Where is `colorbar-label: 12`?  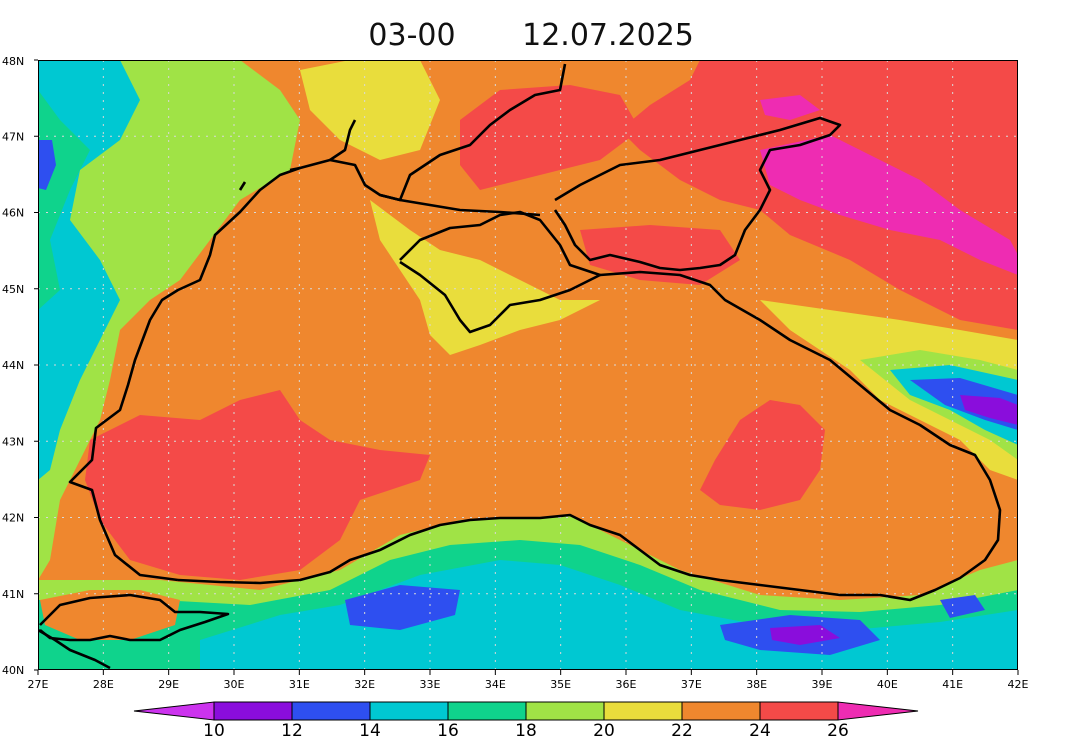 colorbar-label: 12 is located at coordinates (292, 731).